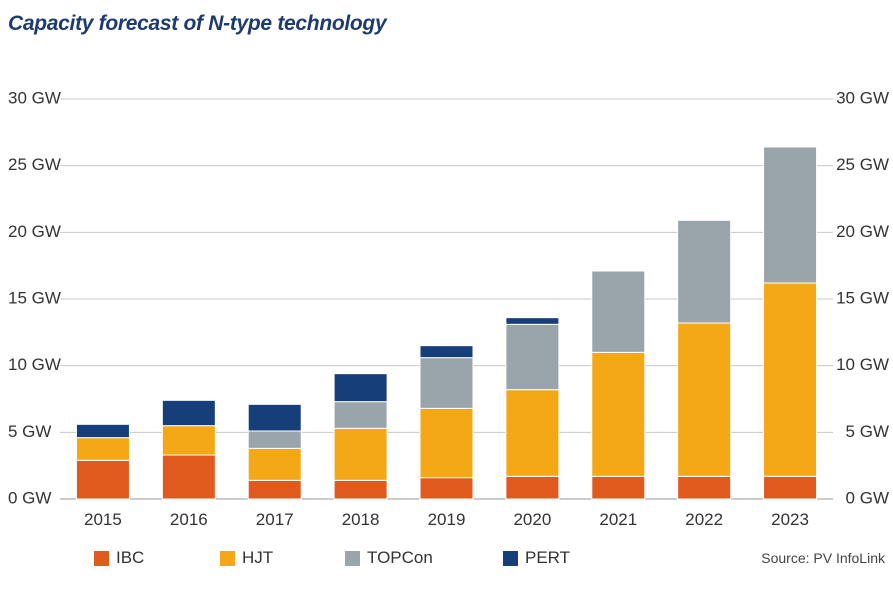 This screenshot has height=600, width=893. I want to click on legend-item-ibc: IBC, so click(119, 558).